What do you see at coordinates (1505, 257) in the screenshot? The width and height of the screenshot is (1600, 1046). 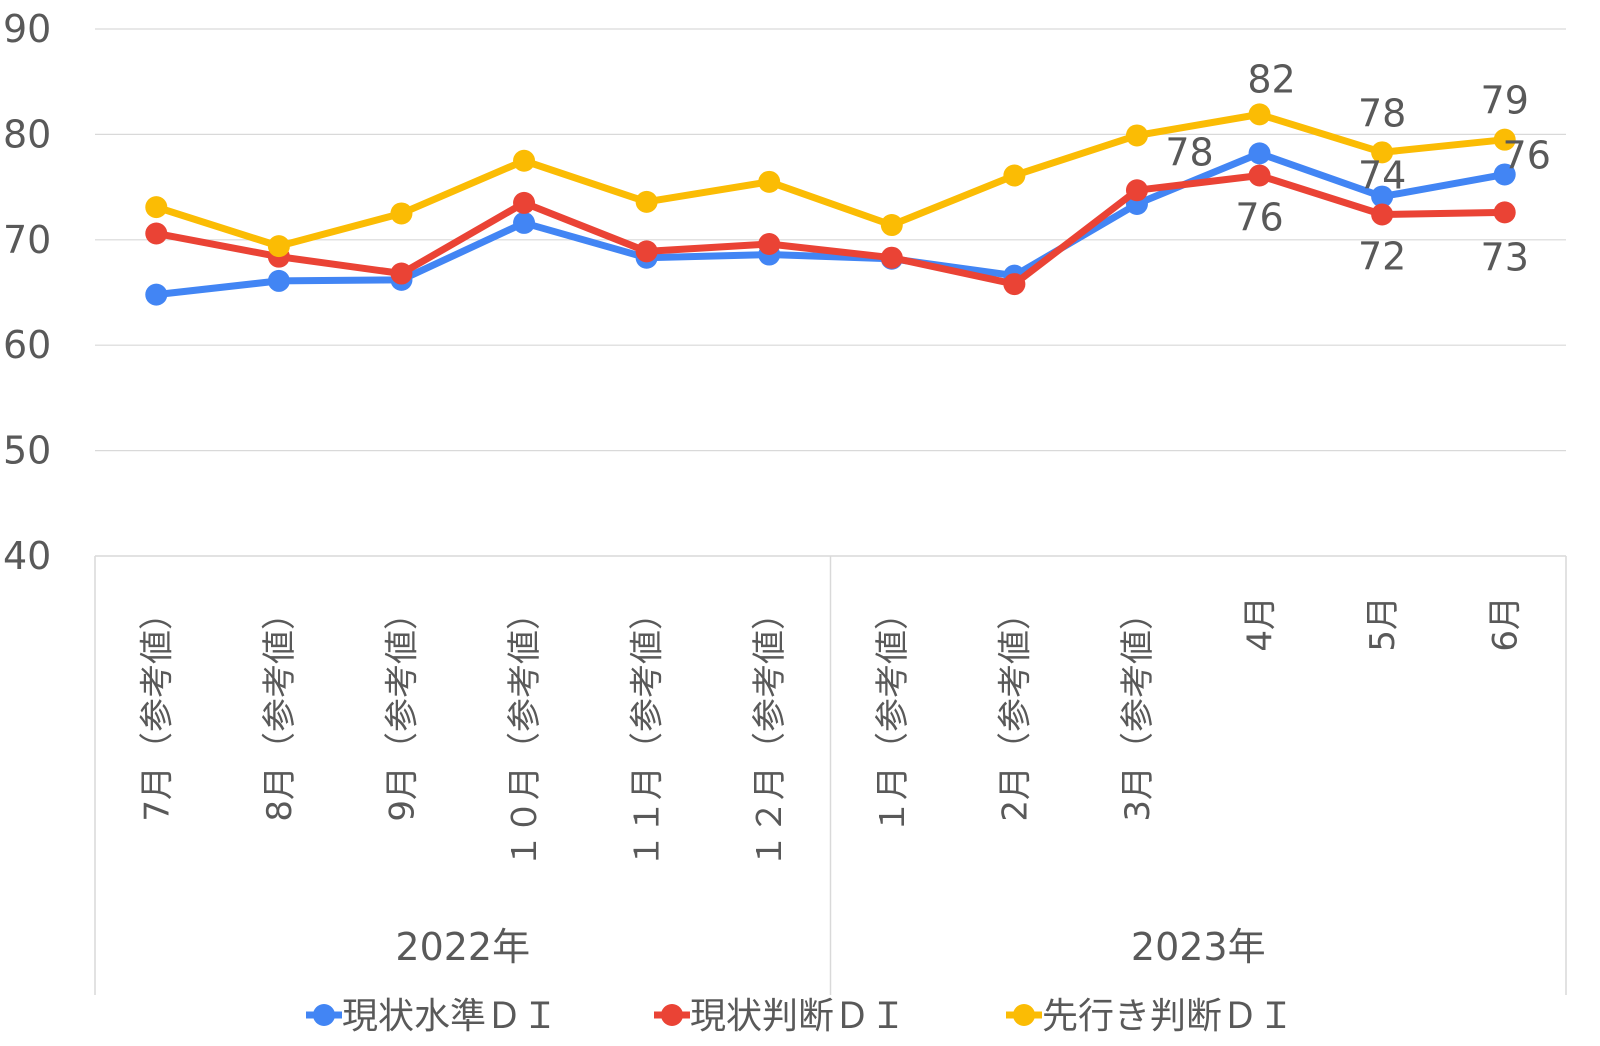 I see `data-label: 73` at bounding box center [1505, 257].